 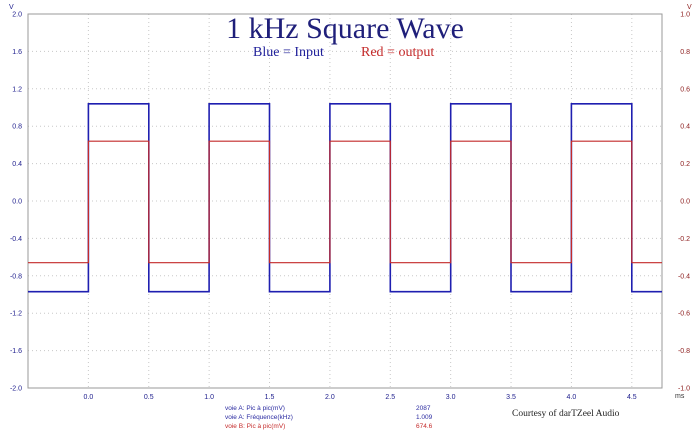 What do you see at coordinates (390, 397) in the screenshot?
I see `x-tick-label: 2.5` at bounding box center [390, 397].